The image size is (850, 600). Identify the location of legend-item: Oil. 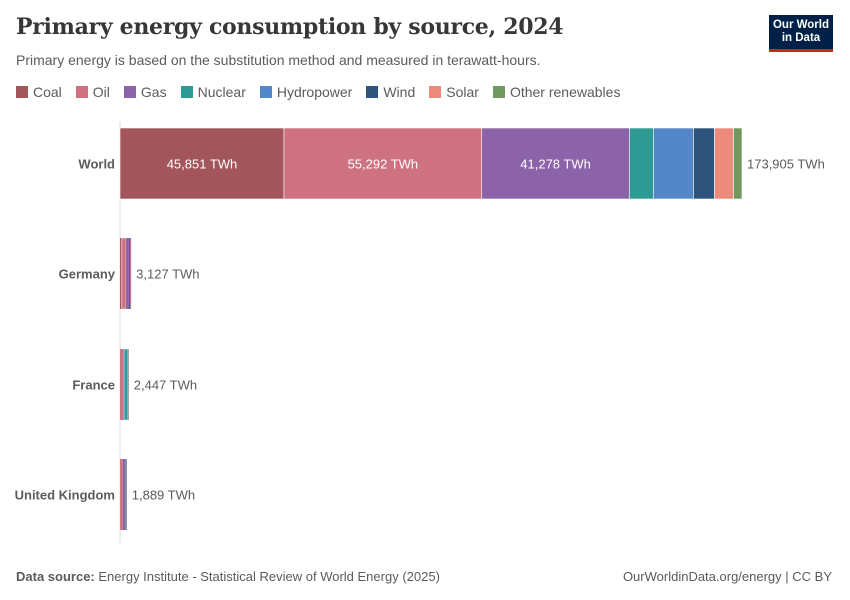
(92, 92).